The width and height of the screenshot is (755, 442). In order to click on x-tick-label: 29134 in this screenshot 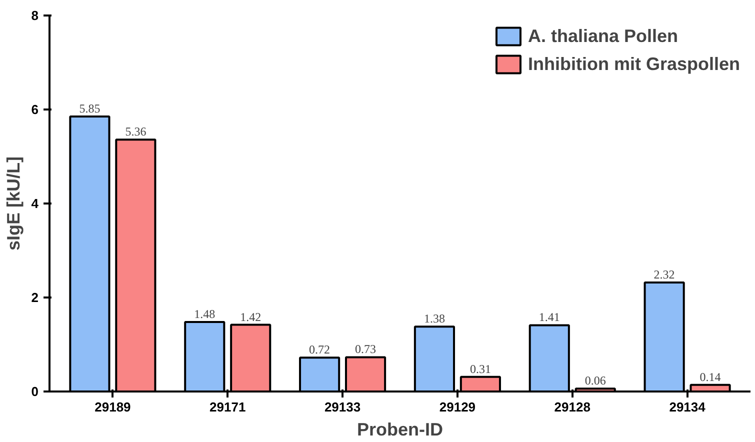, I will do `click(687, 407)`.